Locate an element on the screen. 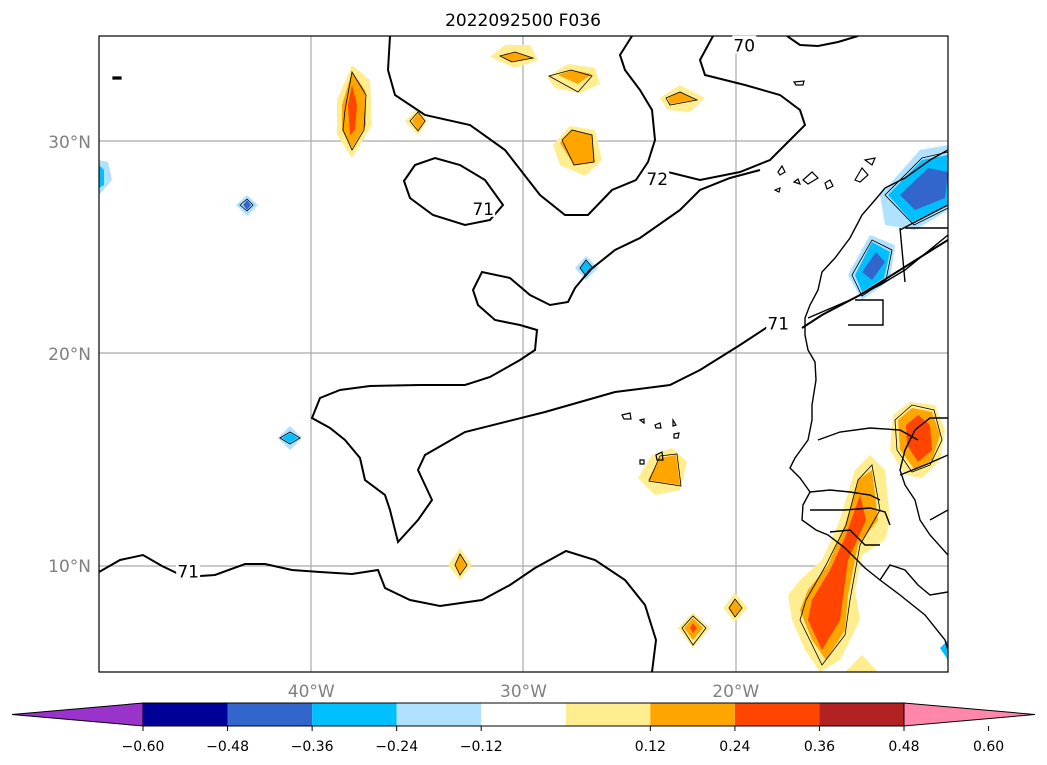  contour-label: 72 is located at coordinates (657, 180).